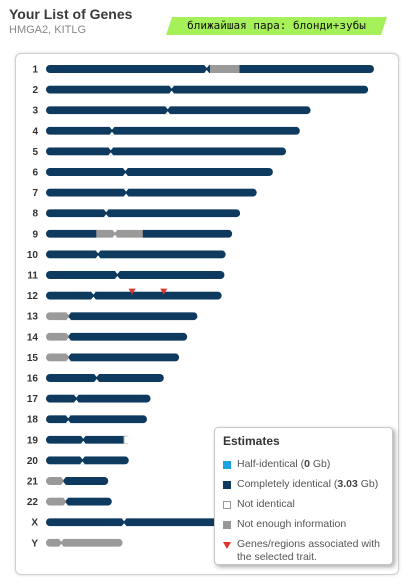 Image resolution: width=409 pixels, height=585 pixels. I want to click on completely-identical-swatch, so click(227, 485).